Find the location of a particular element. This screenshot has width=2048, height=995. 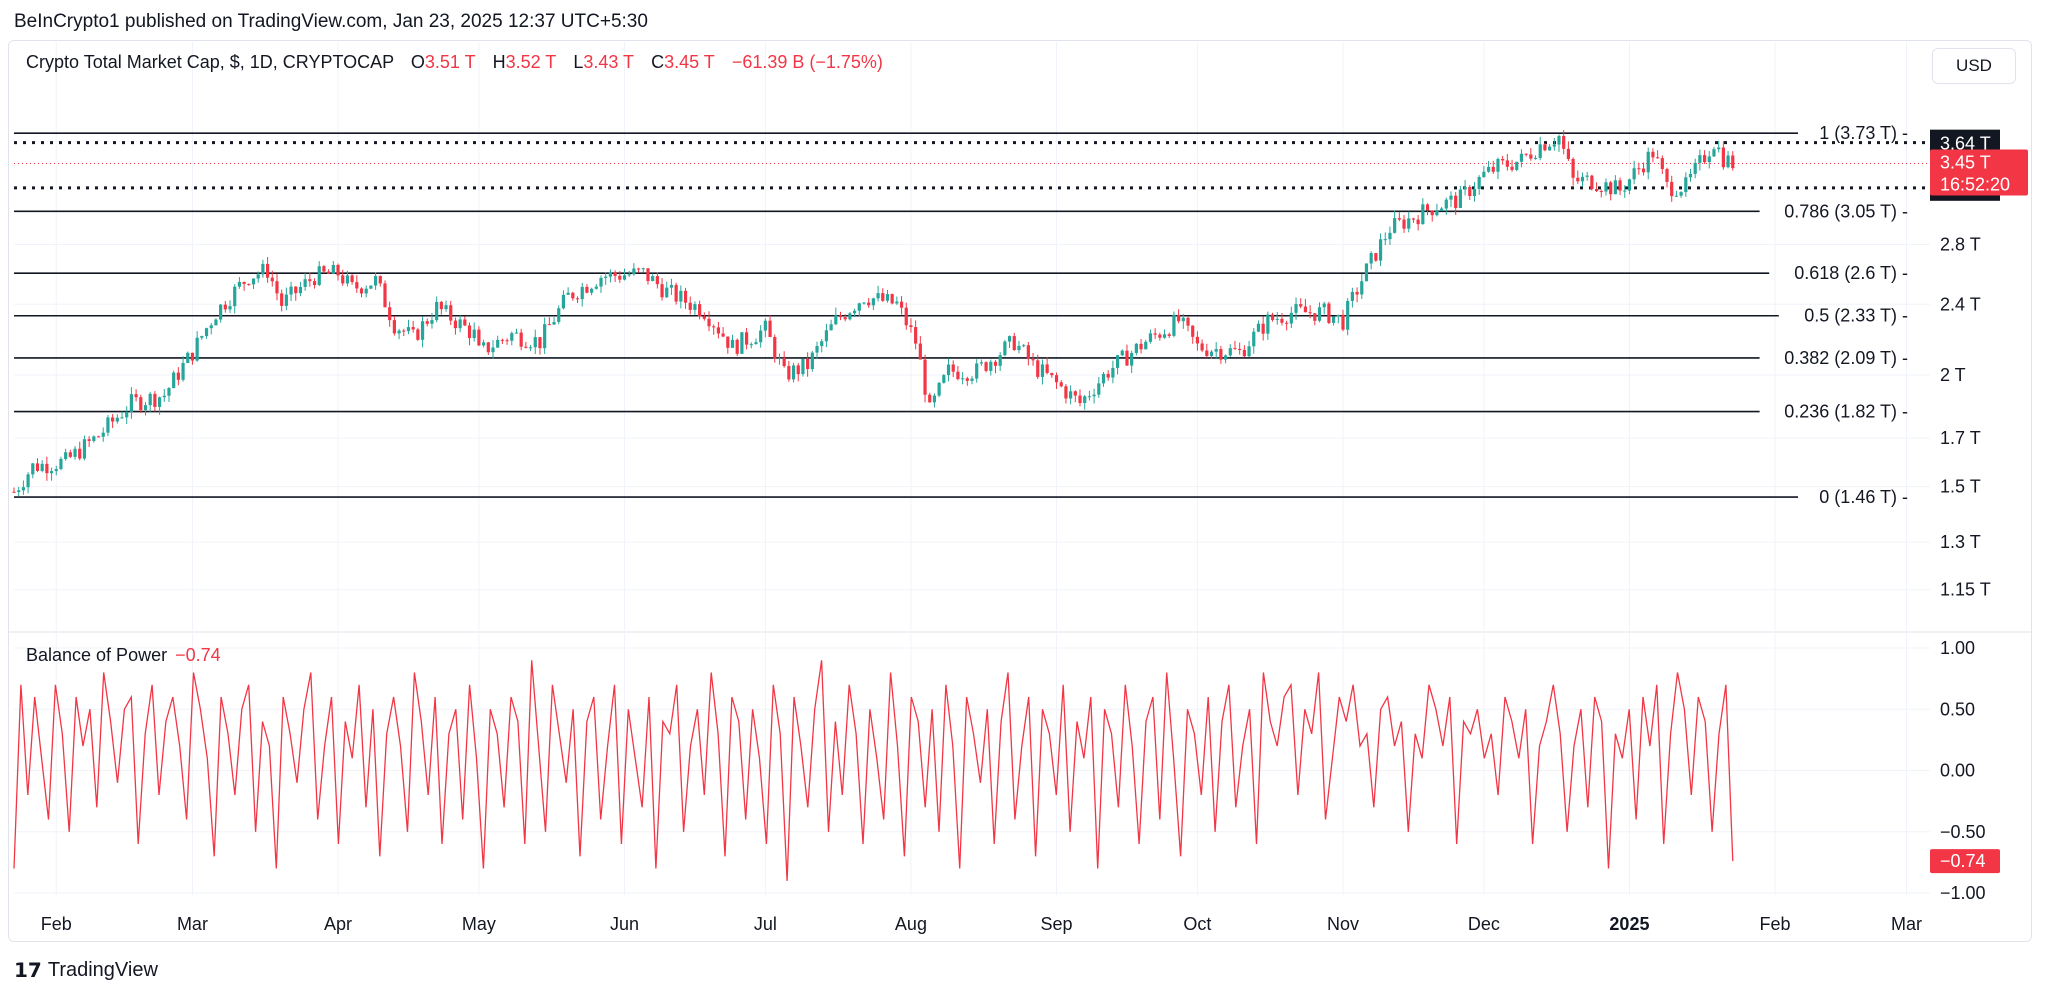

low-value: 3.43 T is located at coordinates (609, 62).